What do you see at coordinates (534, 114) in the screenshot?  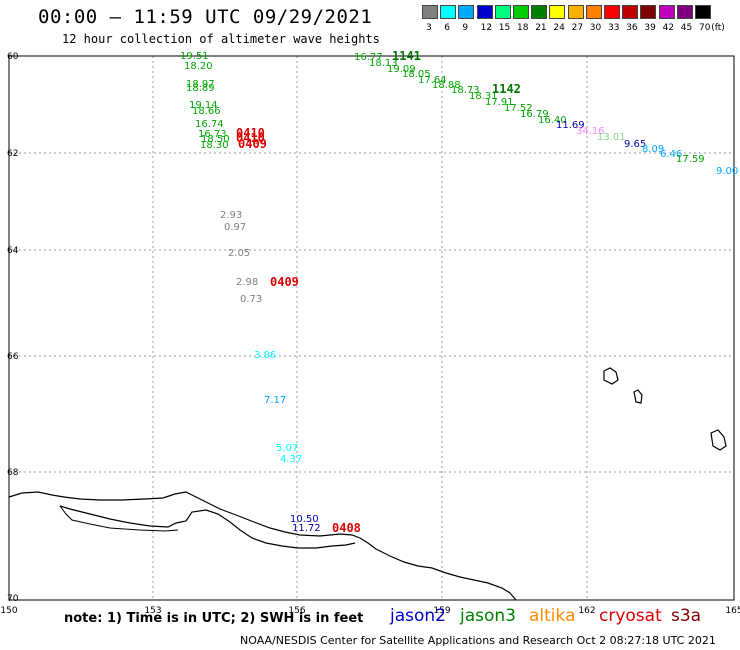 I see `wave-height-label: 16.79` at bounding box center [534, 114].